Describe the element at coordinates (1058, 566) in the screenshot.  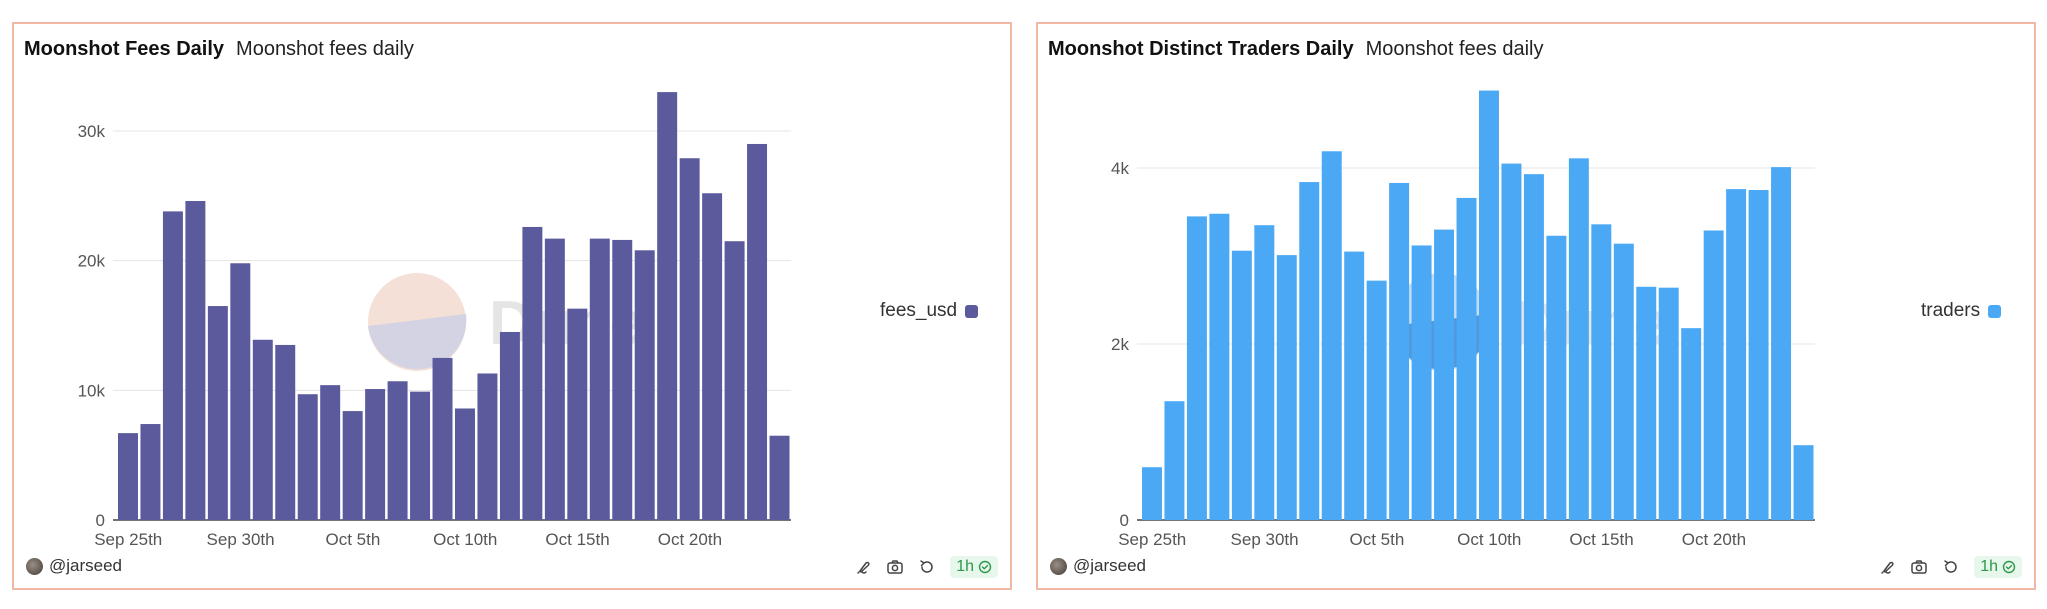
I see `avatar` at that location.